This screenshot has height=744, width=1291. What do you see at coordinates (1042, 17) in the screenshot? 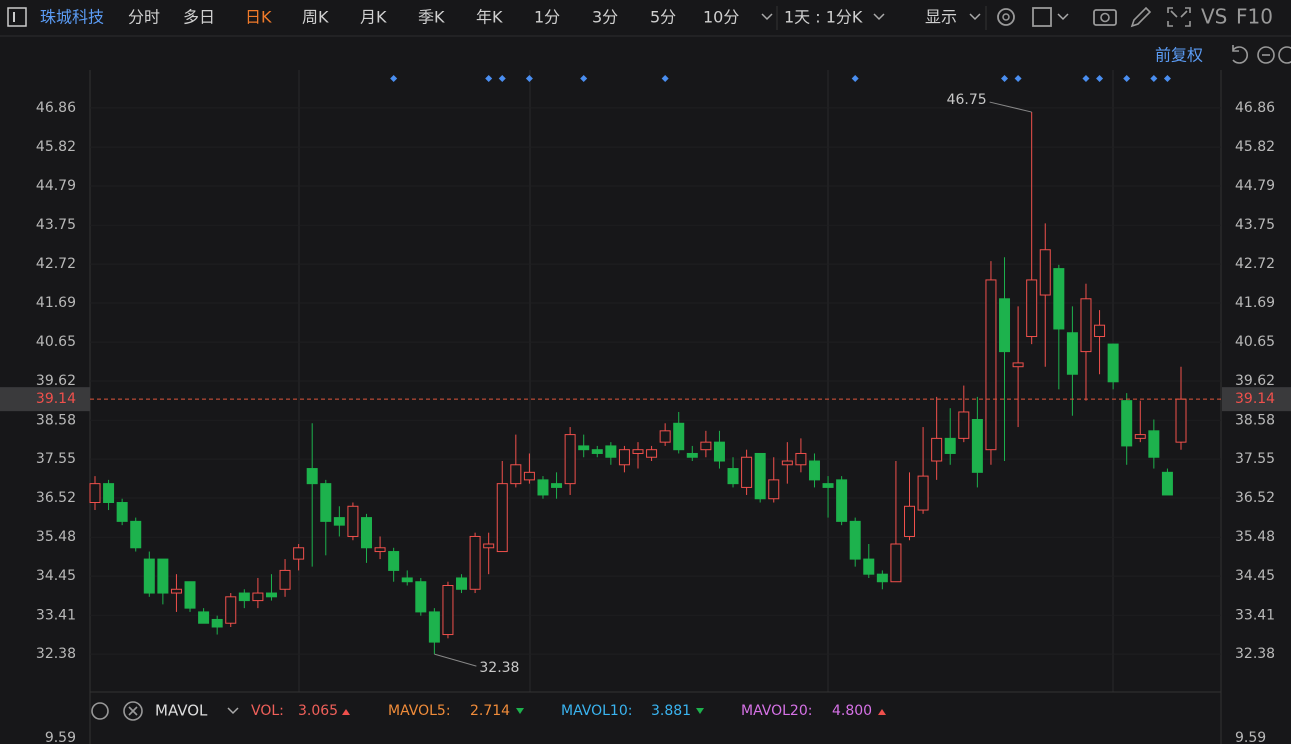
I see `box-icon` at bounding box center [1042, 17].